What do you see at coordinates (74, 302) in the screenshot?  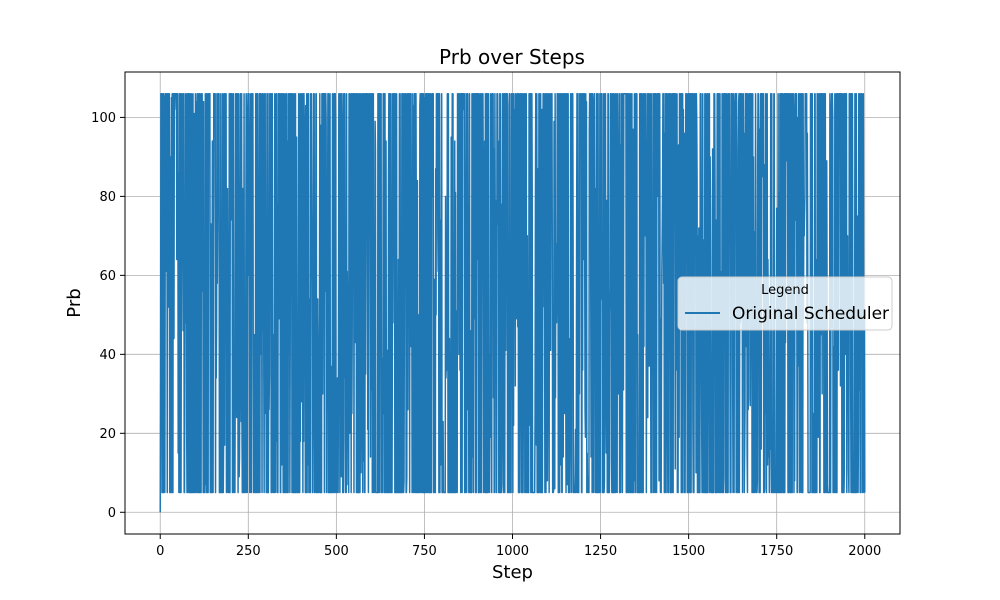 I see `y-axis-title: Prb` at bounding box center [74, 302].